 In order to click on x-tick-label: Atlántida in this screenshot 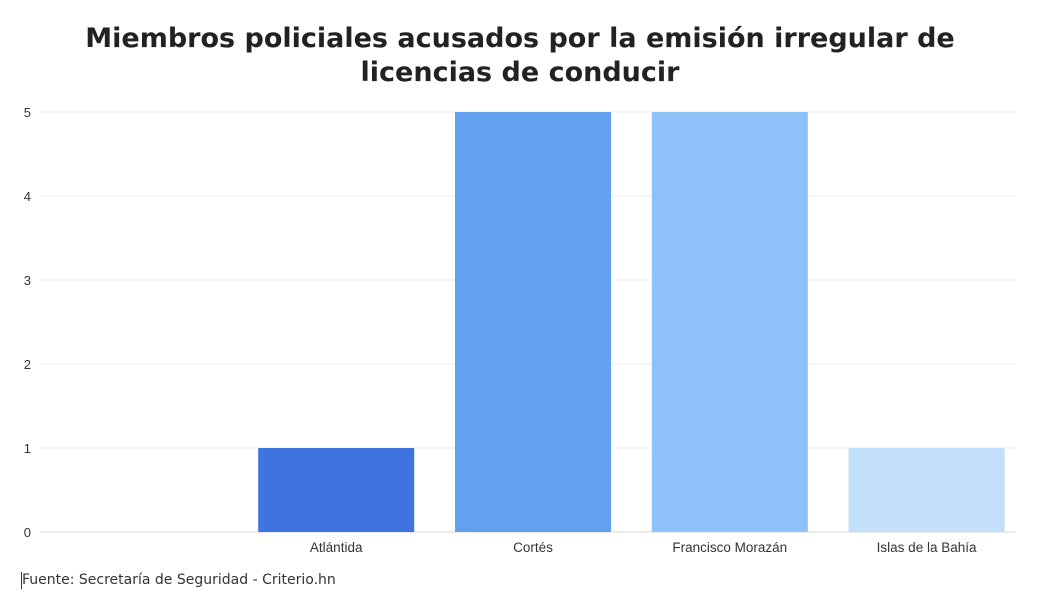, I will do `click(336, 547)`.